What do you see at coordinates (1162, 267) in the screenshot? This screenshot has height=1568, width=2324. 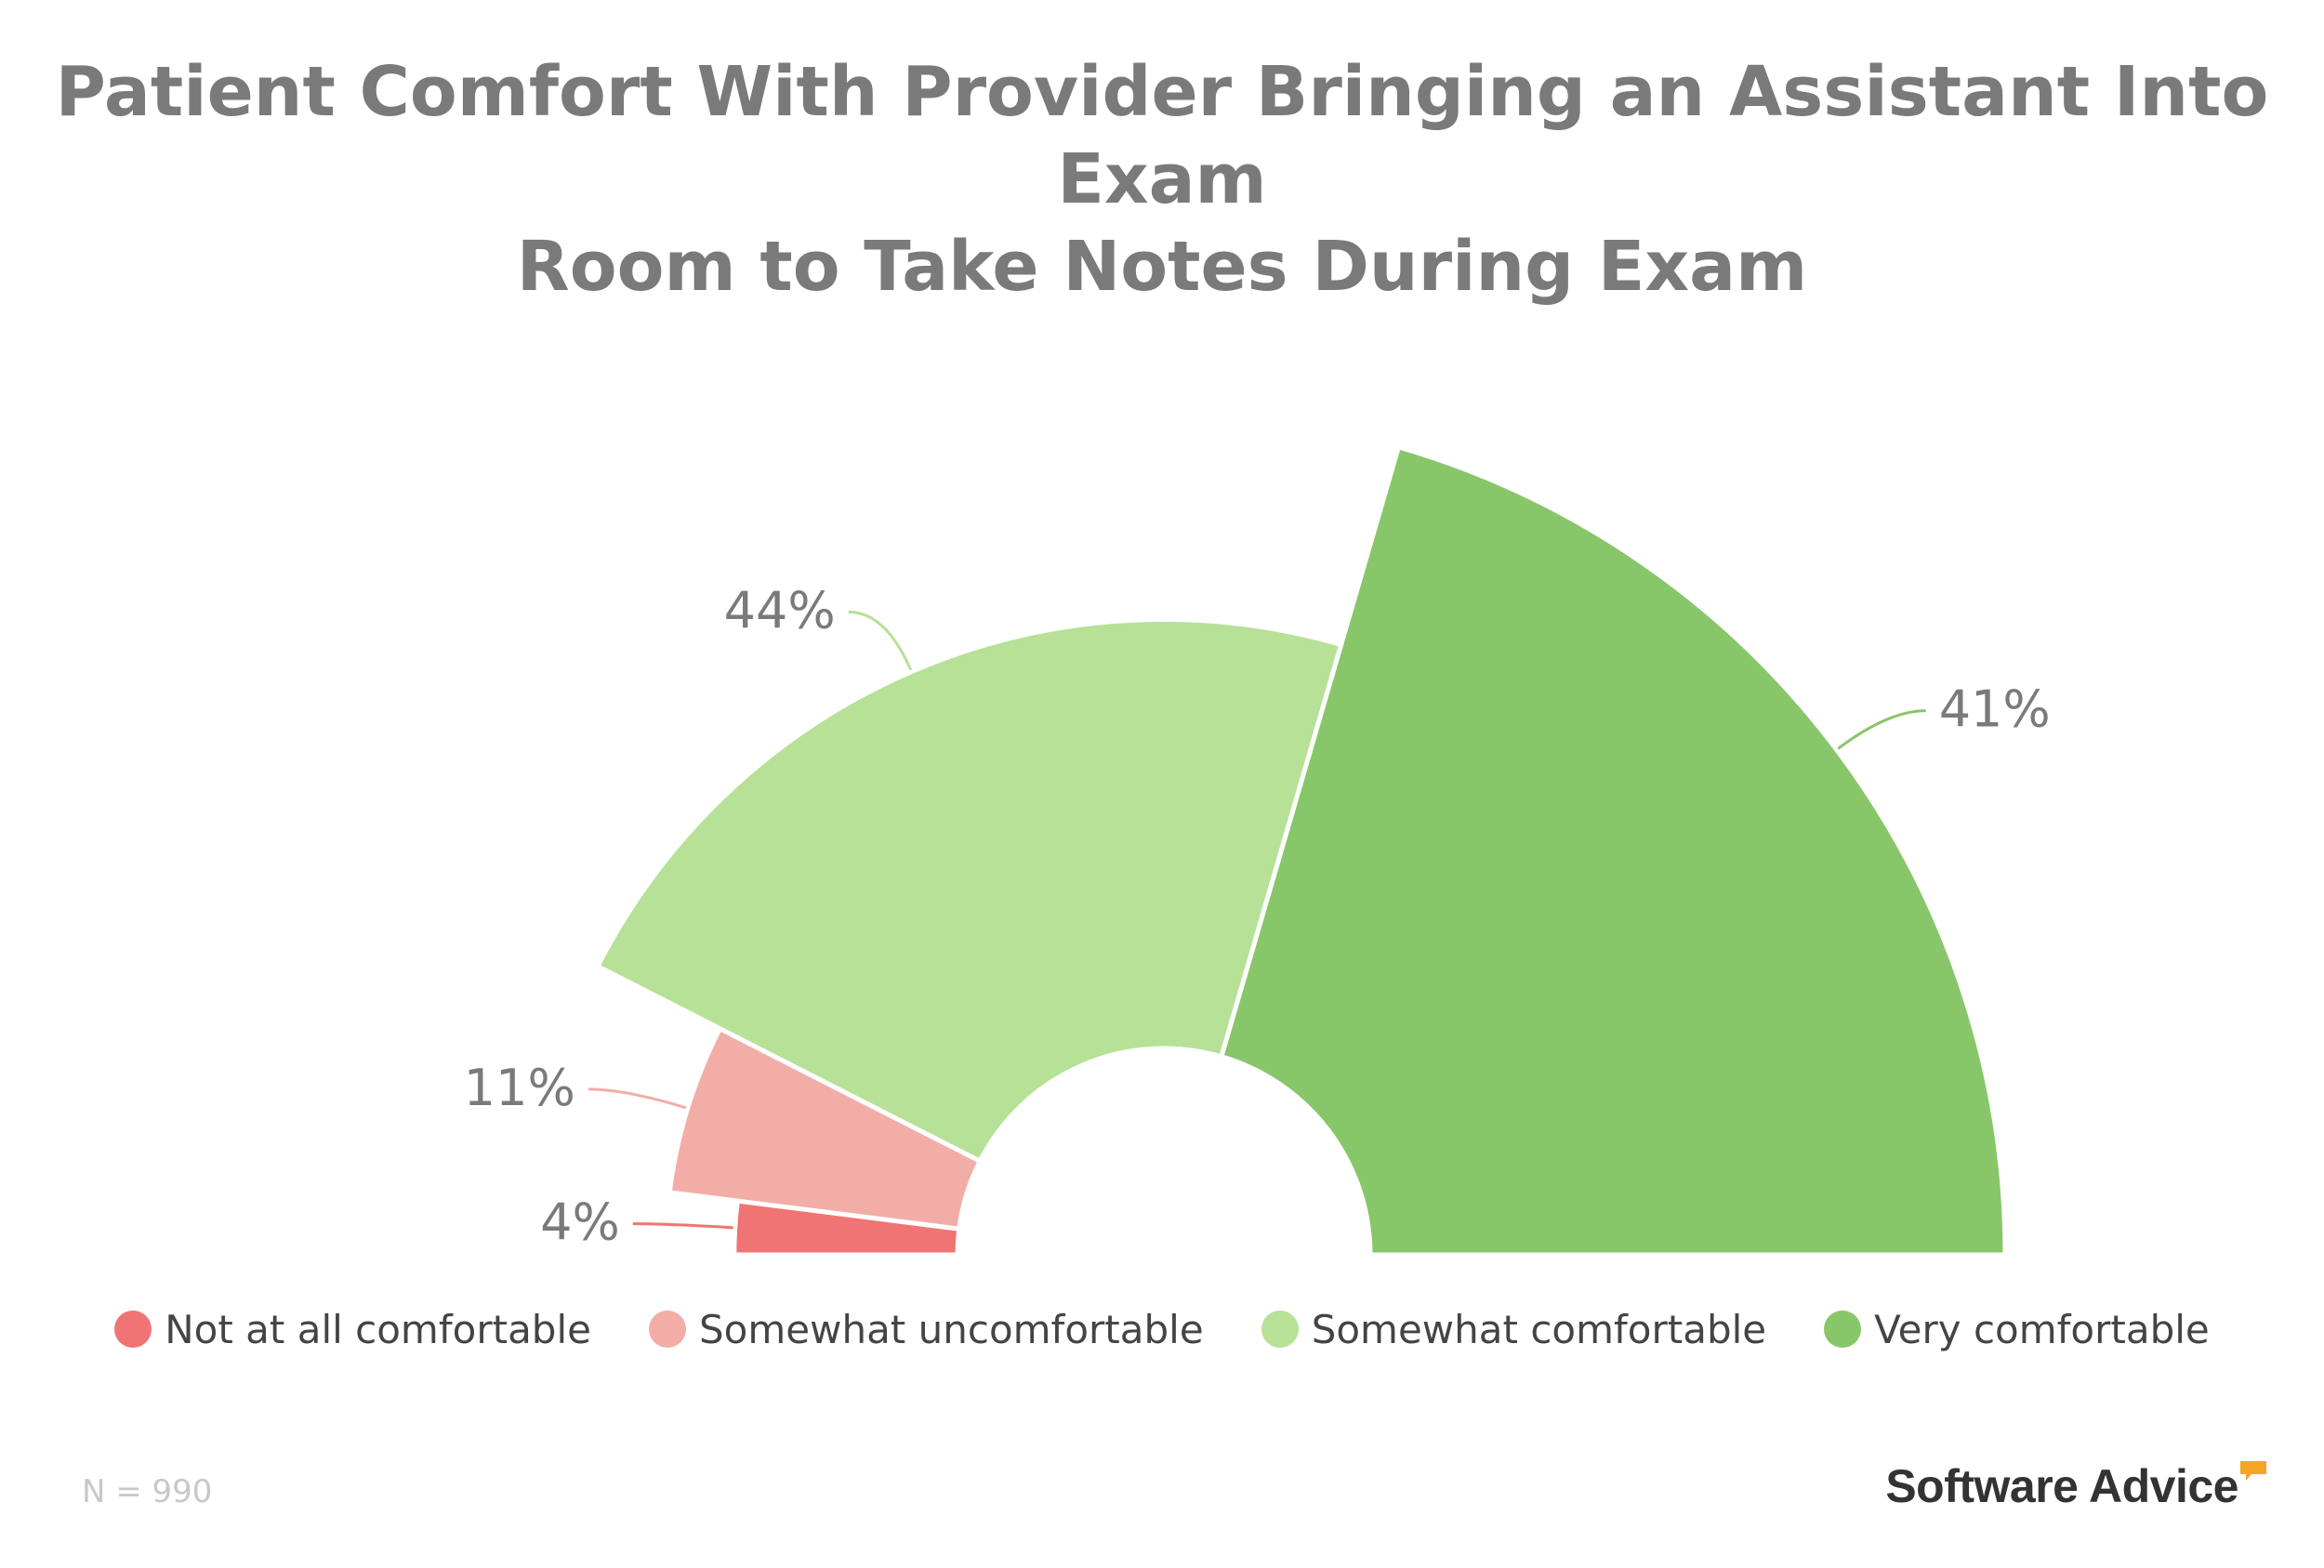 I see `chart-title-line-2: Room to Take Notes During Exam` at bounding box center [1162, 267].